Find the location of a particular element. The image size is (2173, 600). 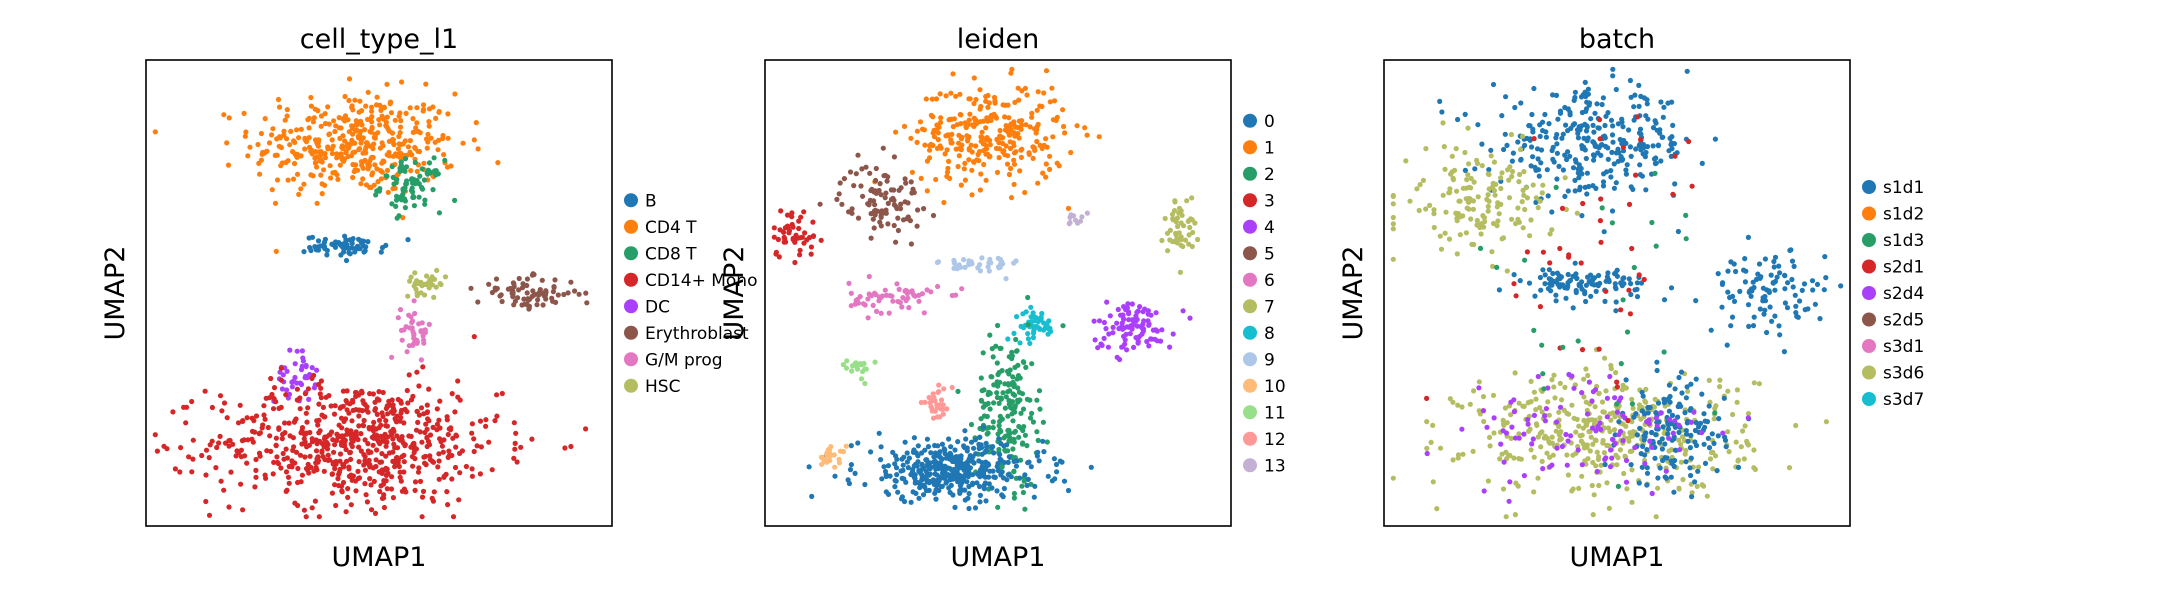

legend-marker is located at coordinates (1869, 346).